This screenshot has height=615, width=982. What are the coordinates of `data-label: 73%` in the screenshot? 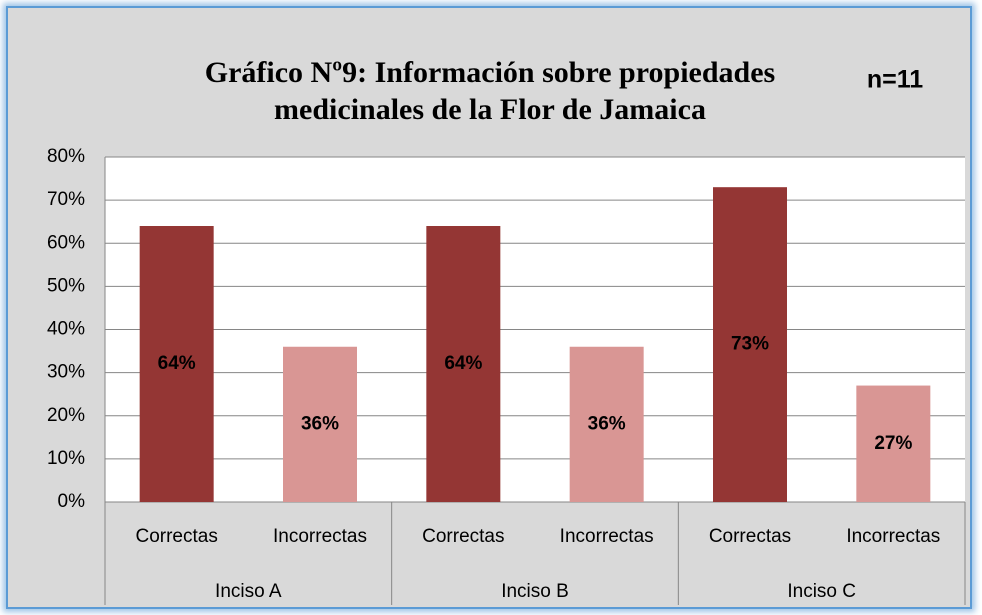 It's located at (750, 344).